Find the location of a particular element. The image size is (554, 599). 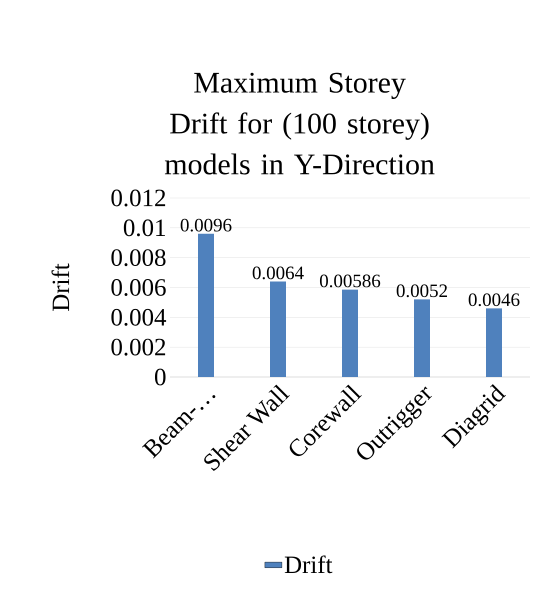

y-axis-title: Drift is located at coordinates (61, 287).